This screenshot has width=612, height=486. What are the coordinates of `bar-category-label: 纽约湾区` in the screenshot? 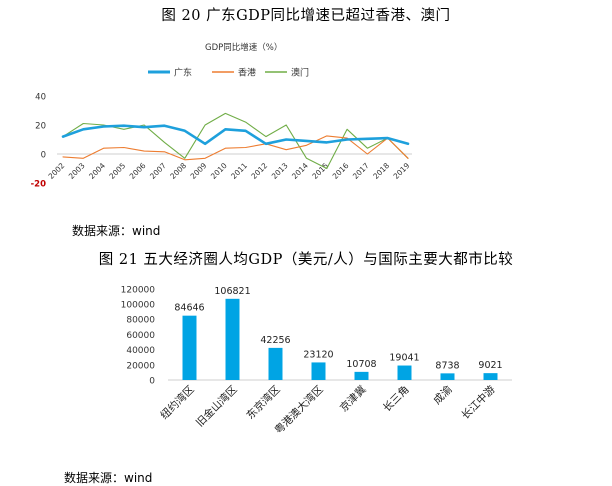 It's located at (177, 402).